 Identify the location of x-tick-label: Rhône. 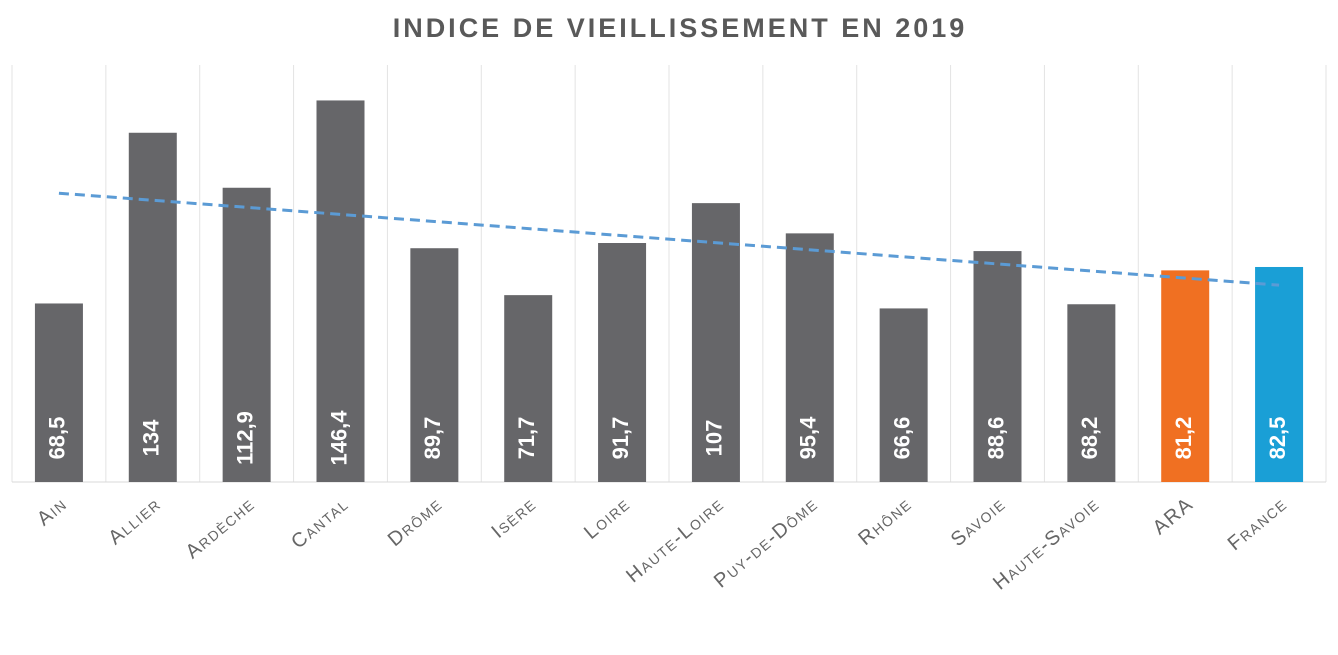
(885, 521).